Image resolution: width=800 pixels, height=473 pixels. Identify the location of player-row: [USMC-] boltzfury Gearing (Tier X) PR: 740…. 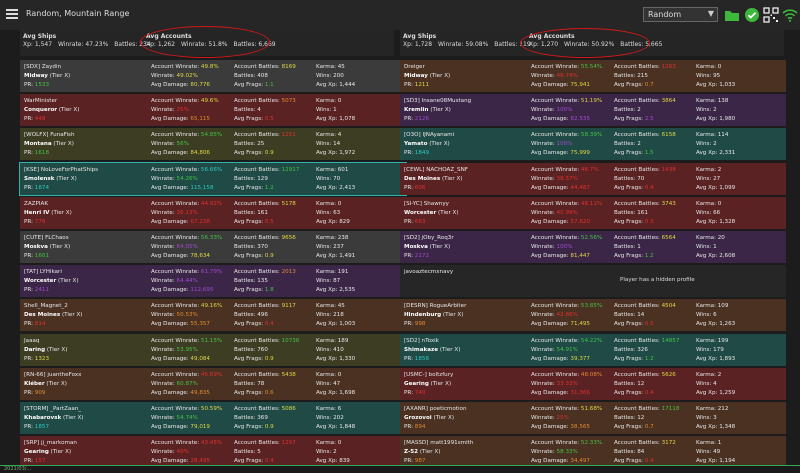
(593, 383).